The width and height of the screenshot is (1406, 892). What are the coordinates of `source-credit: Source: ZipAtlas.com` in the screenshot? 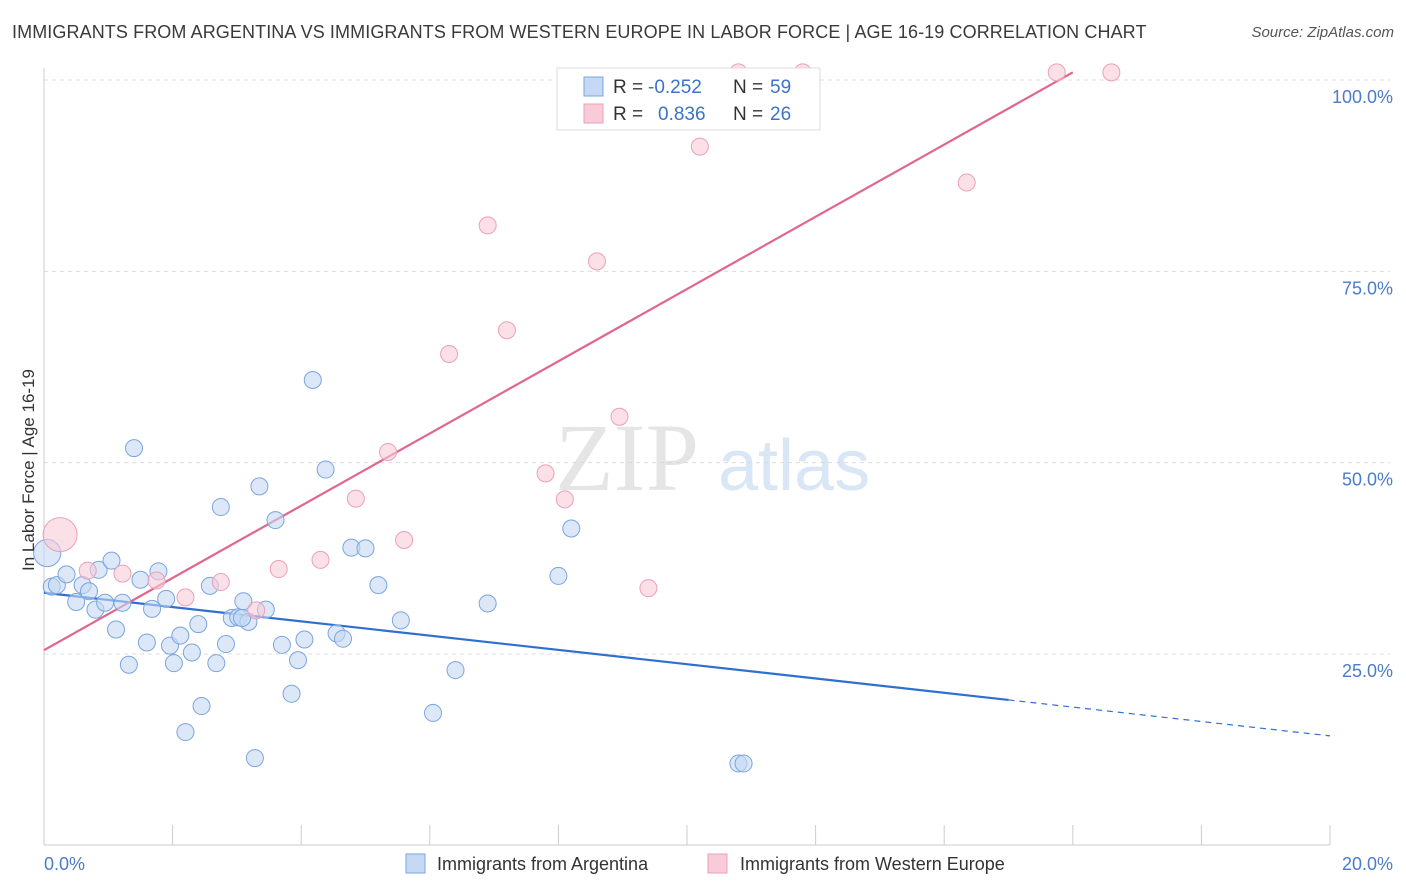 It's located at (1322, 32).